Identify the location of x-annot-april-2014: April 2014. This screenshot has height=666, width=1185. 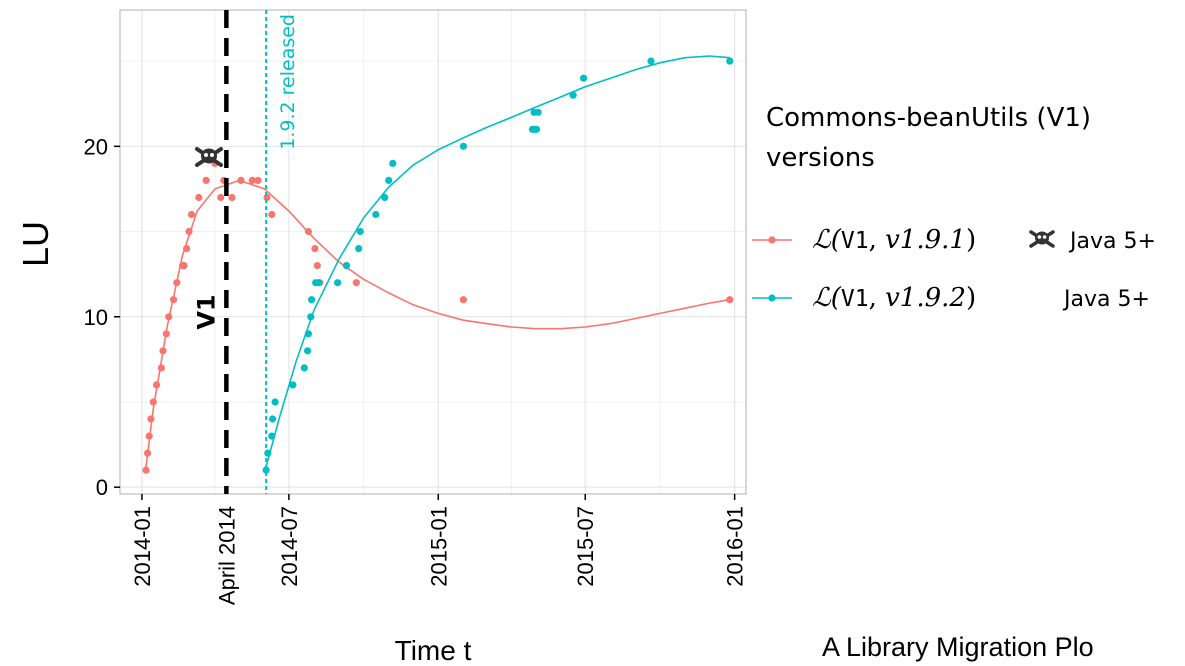
(226, 555).